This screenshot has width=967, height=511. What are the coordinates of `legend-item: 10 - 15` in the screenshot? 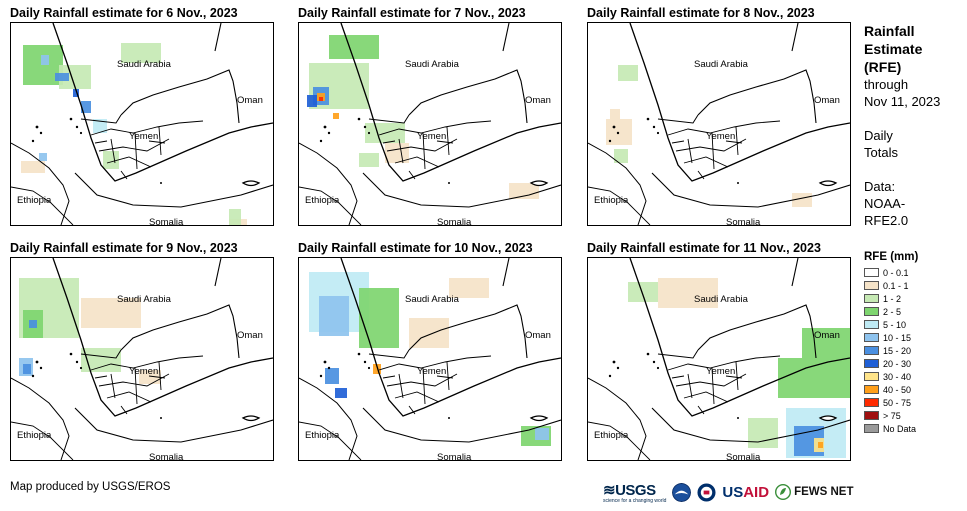 It's located at (891, 337).